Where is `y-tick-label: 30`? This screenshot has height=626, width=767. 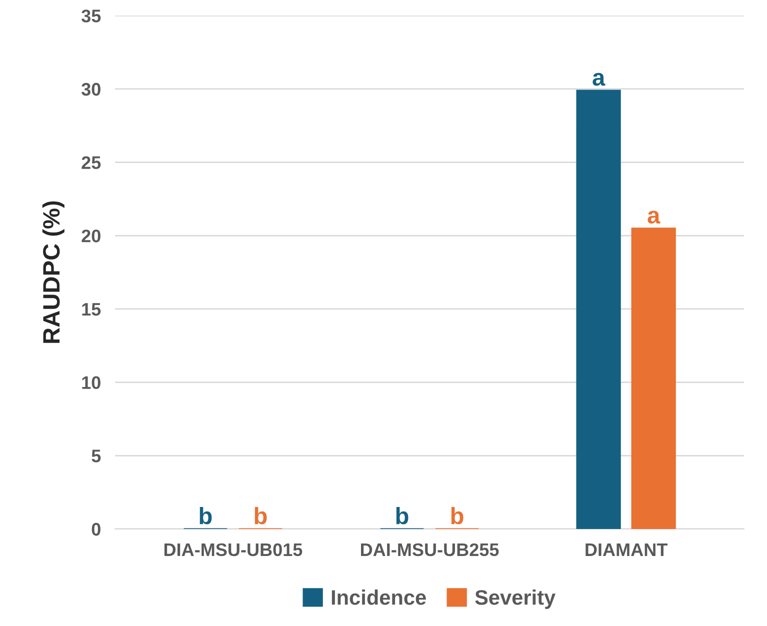 y-tick-label: 30 is located at coordinates (90, 89).